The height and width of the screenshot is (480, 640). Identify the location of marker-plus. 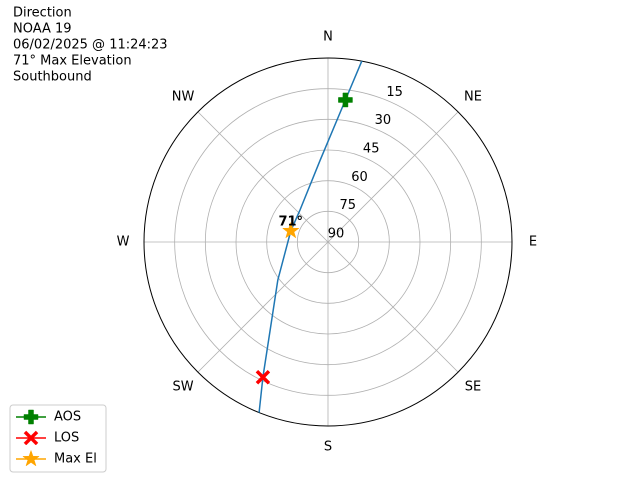
(345, 100).